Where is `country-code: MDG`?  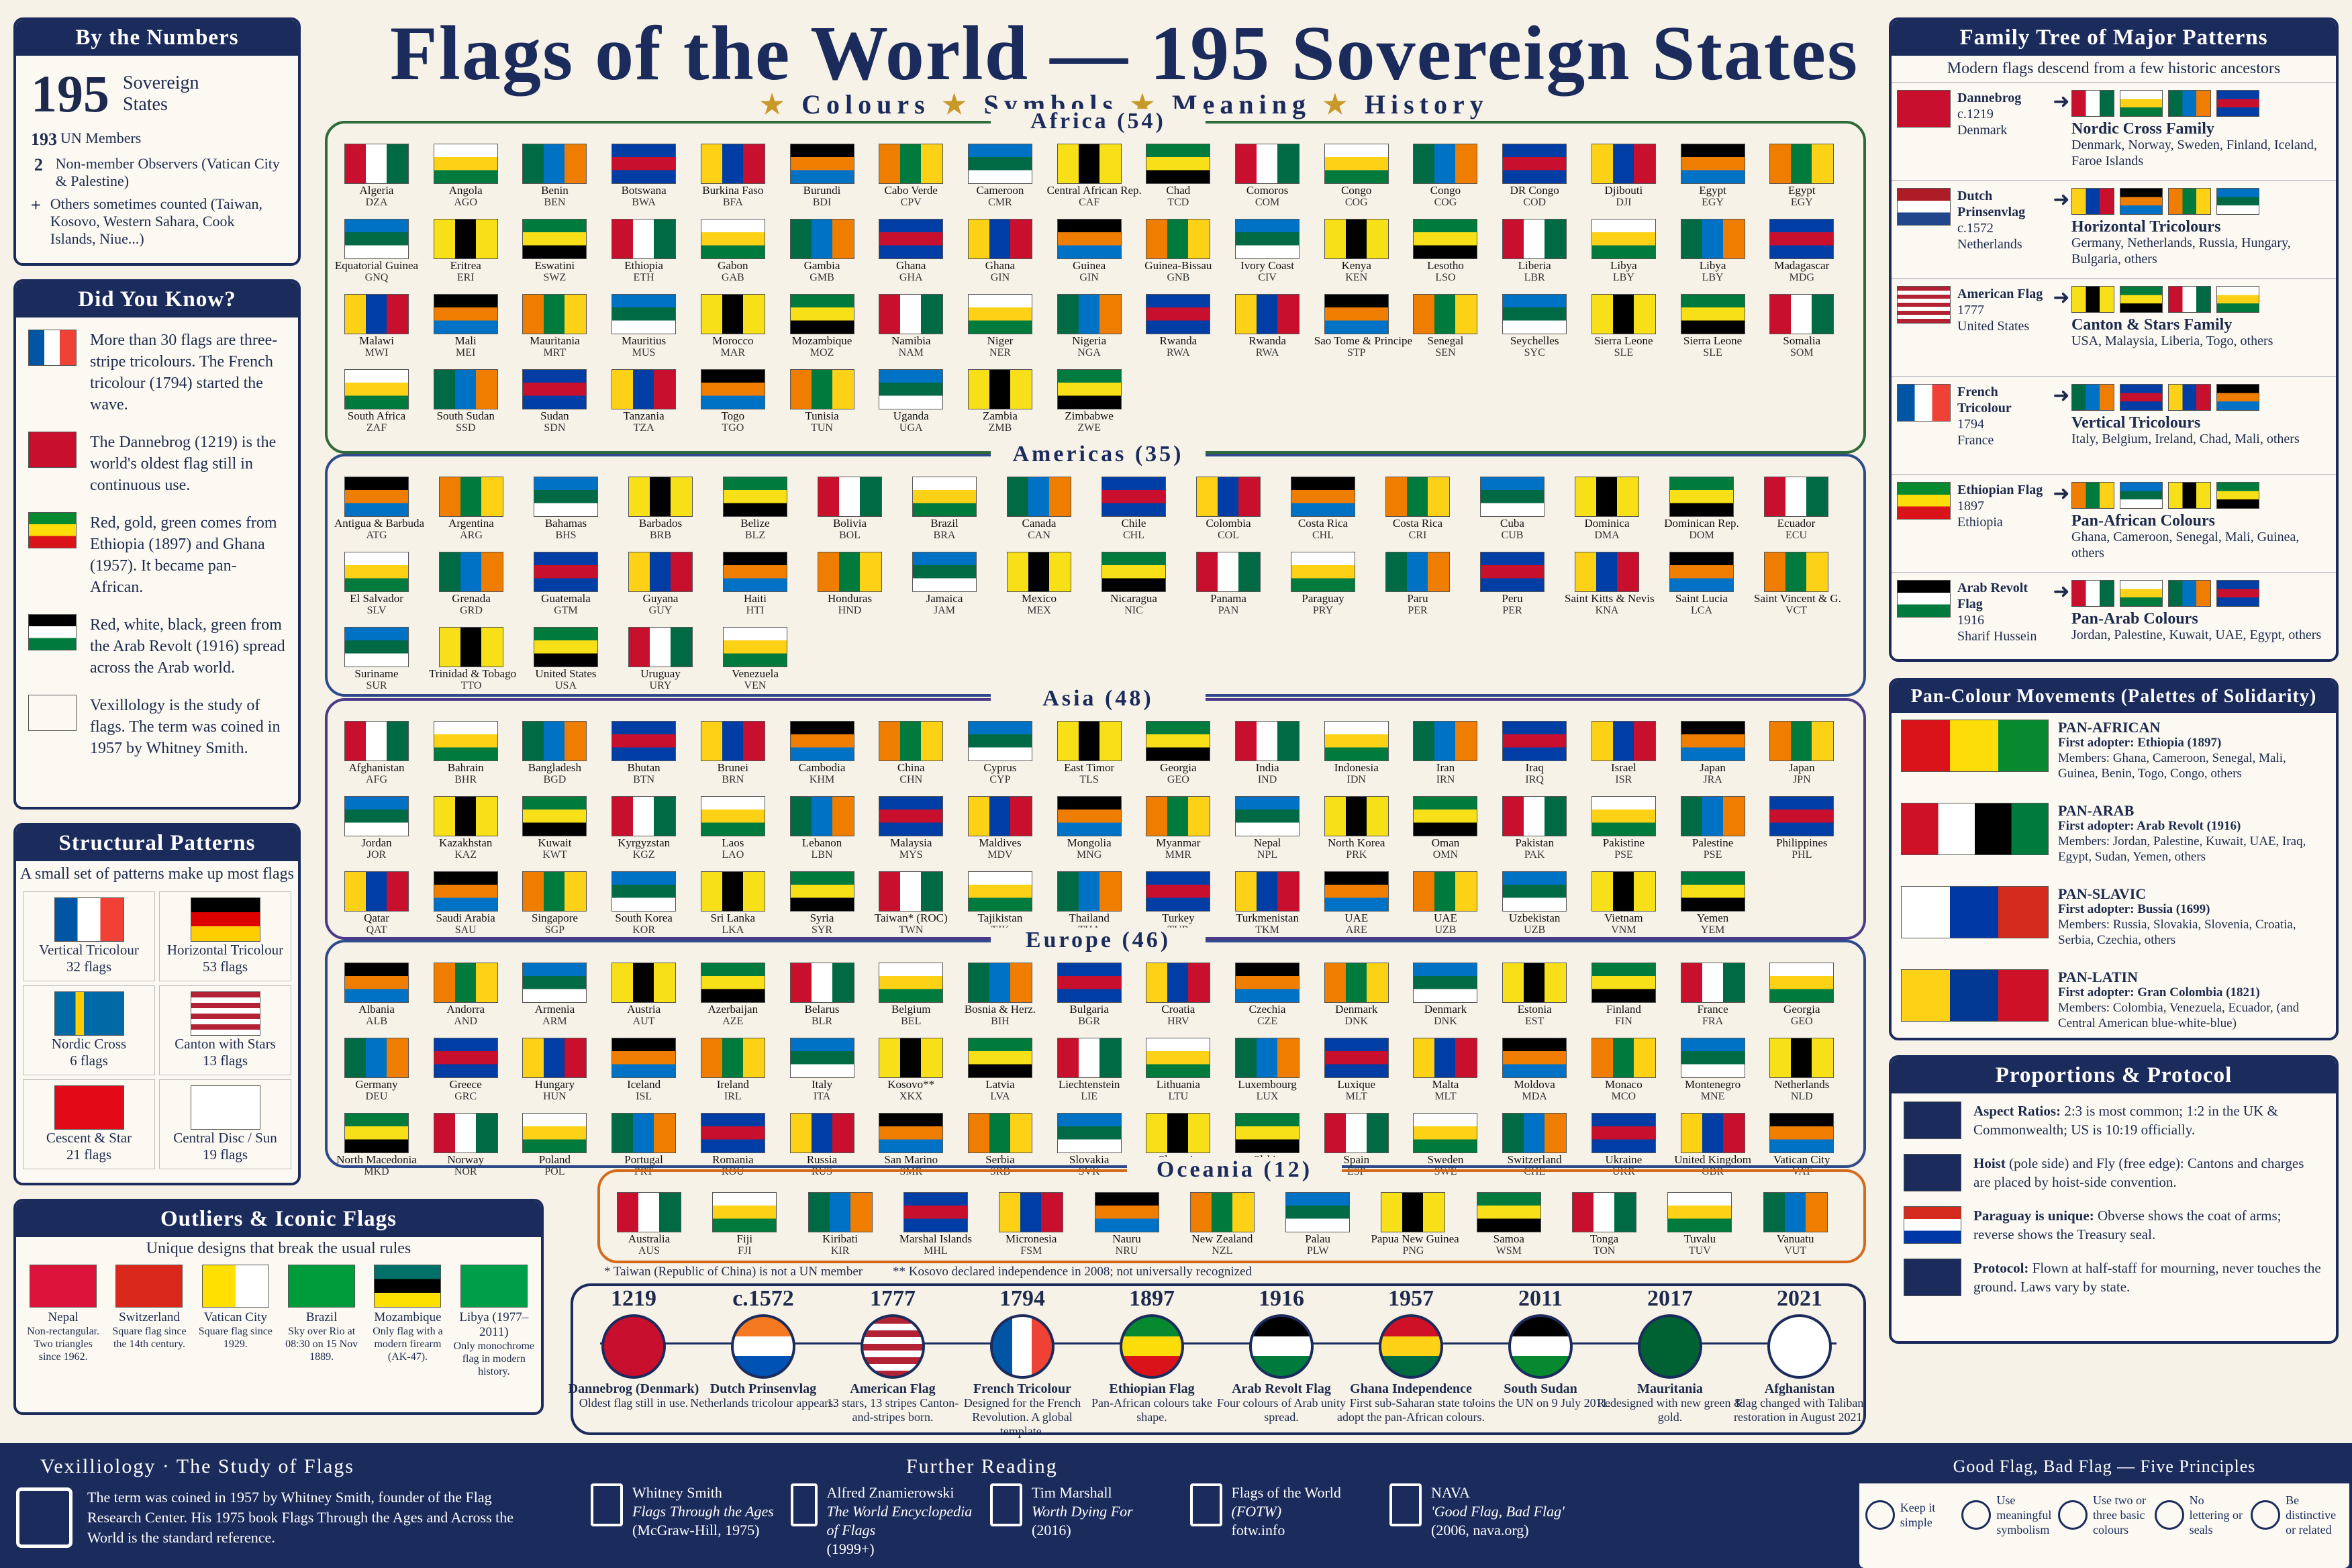 country-code: MDG is located at coordinates (1802, 277).